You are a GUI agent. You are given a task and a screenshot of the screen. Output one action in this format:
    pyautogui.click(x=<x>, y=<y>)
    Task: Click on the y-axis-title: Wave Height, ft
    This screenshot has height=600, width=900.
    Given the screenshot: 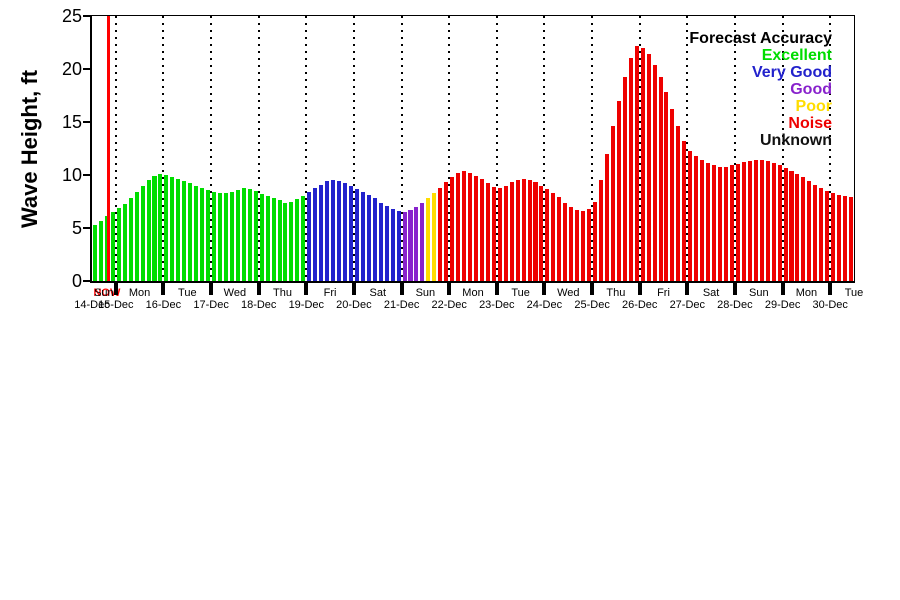 What is the action you would take?
    pyautogui.click(x=29, y=149)
    